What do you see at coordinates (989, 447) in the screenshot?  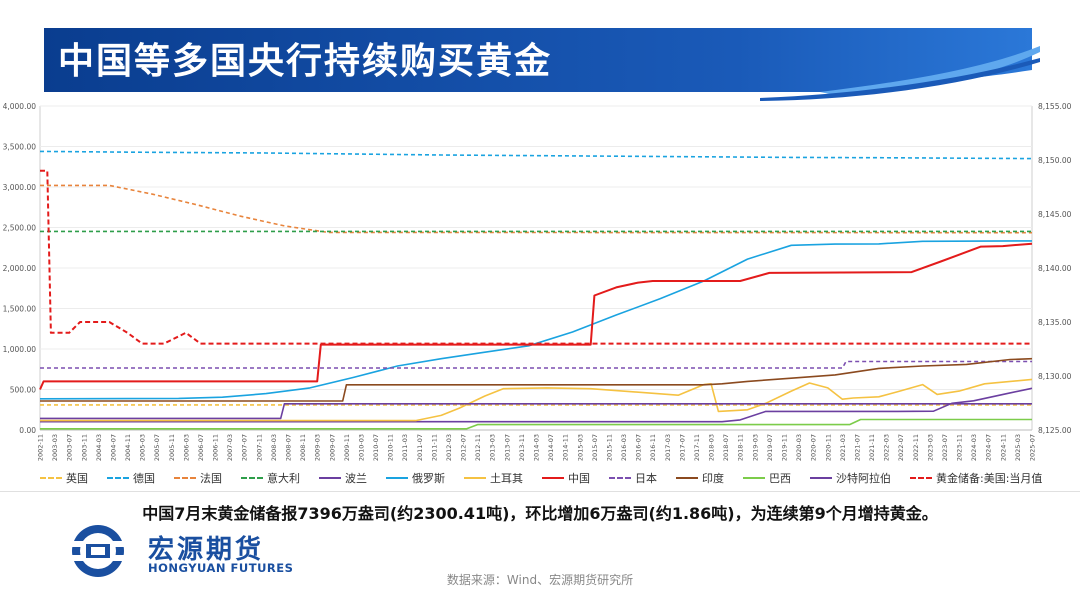 I see `x-tick-label: 2024-07` at bounding box center [989, 447].